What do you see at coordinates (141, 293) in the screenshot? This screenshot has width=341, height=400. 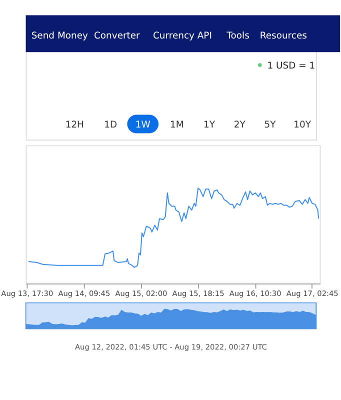 I see `x-tick-label: Aug 15, 02:00` at bounding box center [141, 293].